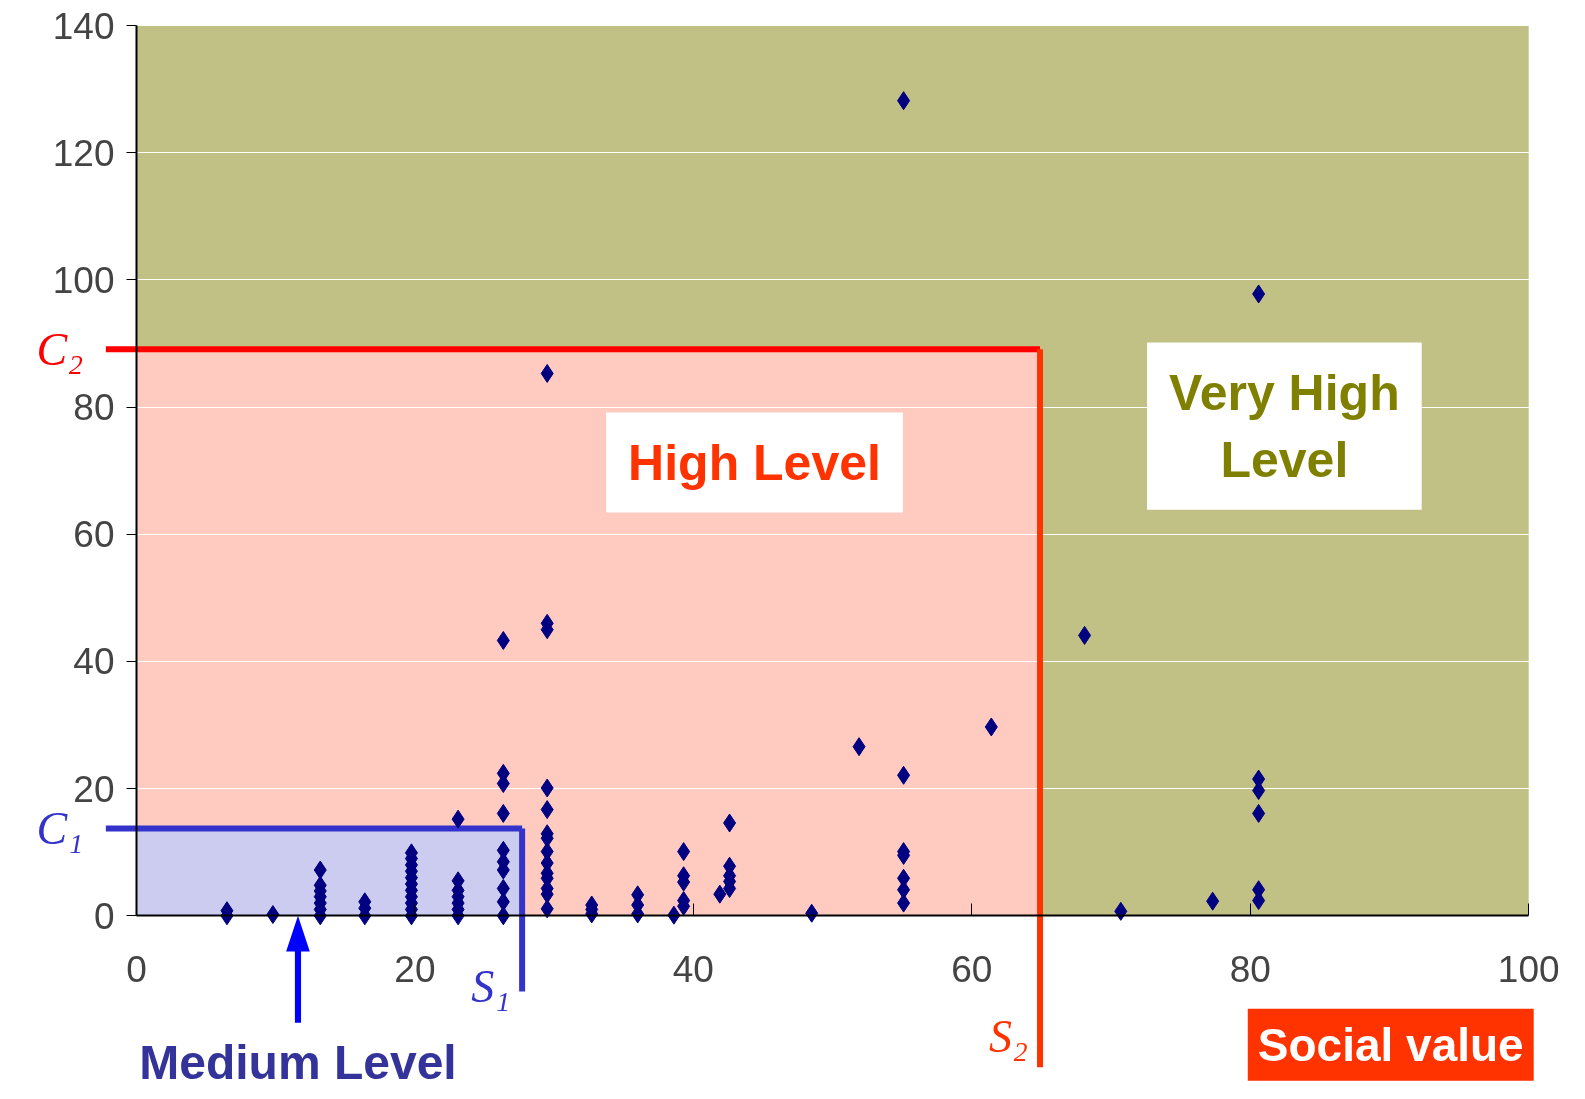  What do you see at coordinates (298, 1063) in the screenshot?
I see `annotation: Medium Level` at bounding box center [298, 1063].